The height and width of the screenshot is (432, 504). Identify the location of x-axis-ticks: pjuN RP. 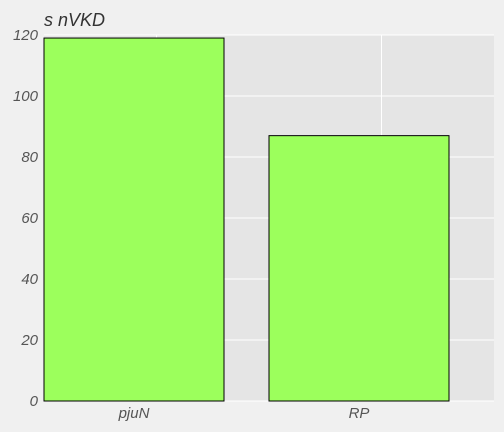
(244, 413).